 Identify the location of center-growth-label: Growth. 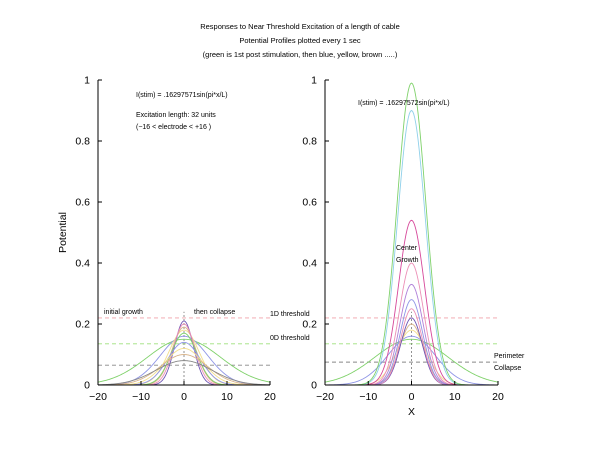
(407, 260).